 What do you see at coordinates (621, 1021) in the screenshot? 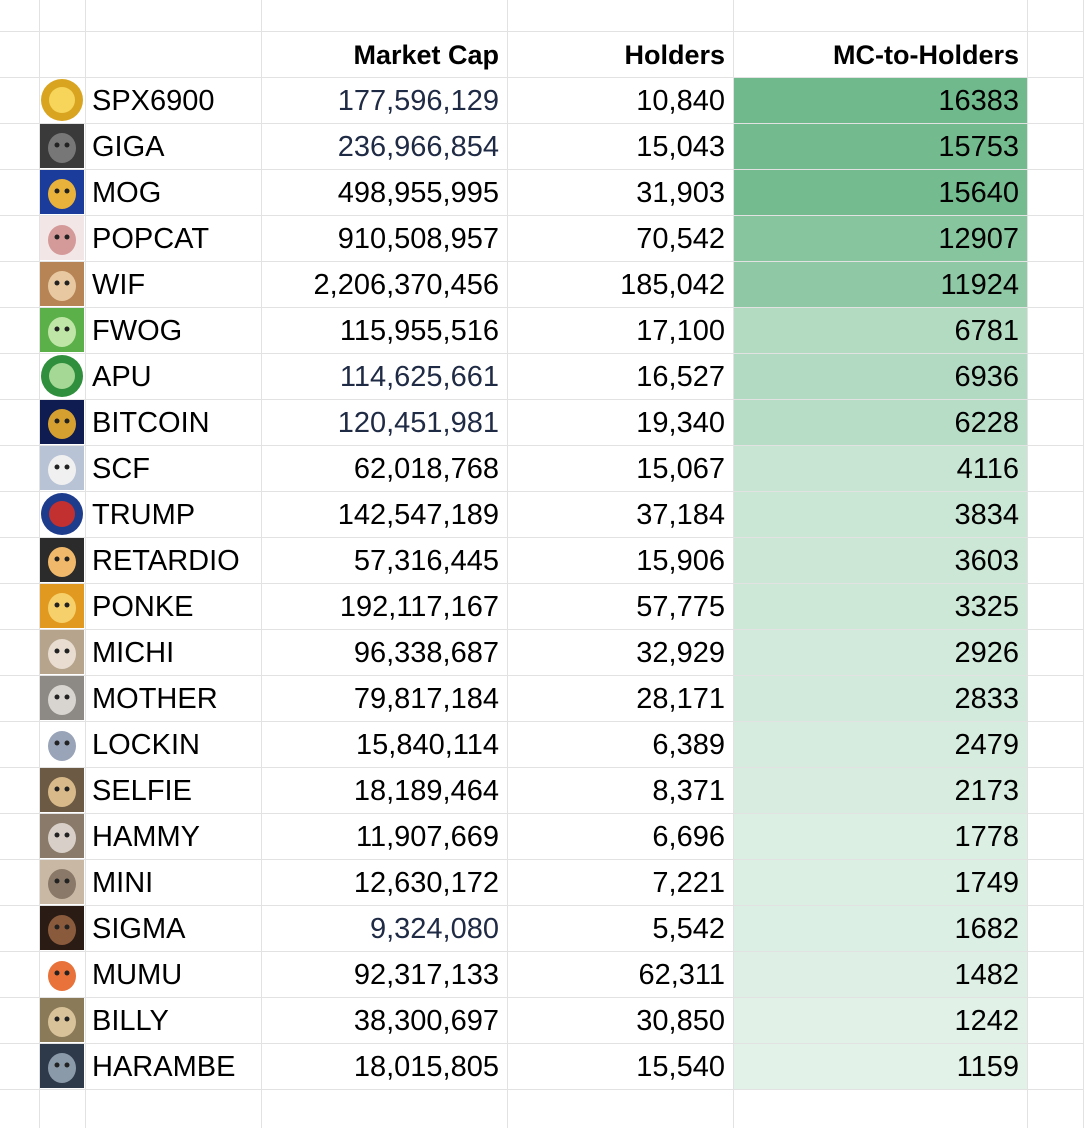
I see `holders-value: 30,850` at bounding box center [621, 1021].